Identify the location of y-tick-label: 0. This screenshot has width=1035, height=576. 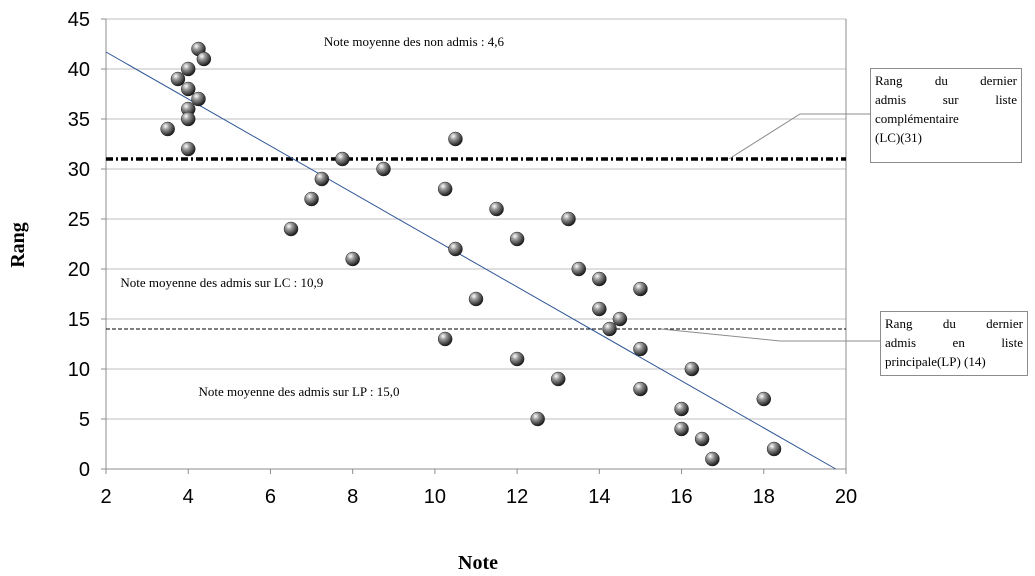
(84, 470).